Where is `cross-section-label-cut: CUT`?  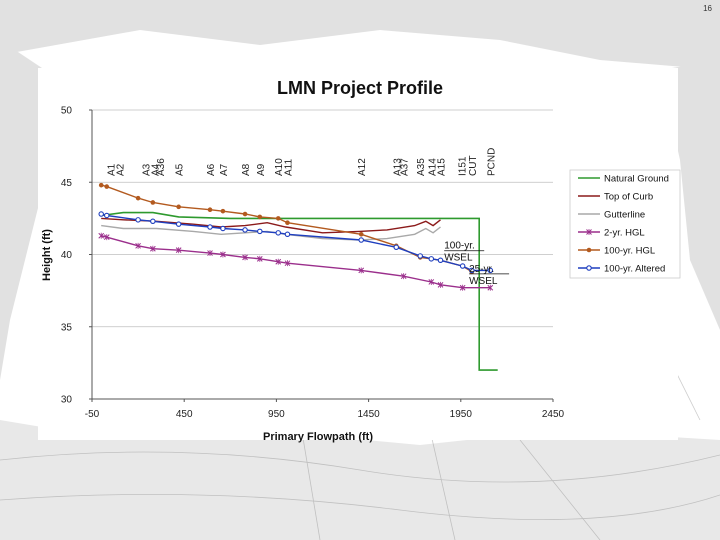 cross-section-label-cut: CUT is located at coordinates (473, 165).